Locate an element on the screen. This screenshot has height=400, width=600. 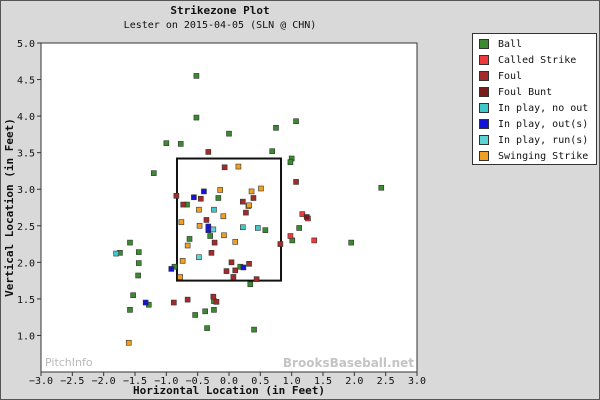
legend-item: Swinging Strike is located at coordinates (537, 156).